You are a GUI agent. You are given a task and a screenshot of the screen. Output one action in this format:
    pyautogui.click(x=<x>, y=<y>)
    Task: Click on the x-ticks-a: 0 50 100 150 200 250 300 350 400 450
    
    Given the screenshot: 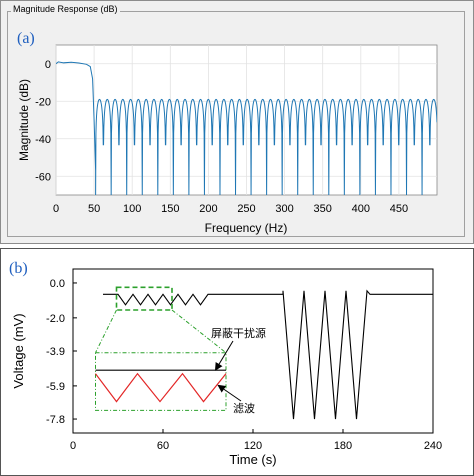 What is the action you would take?
    pyautogui.click(x=230, y=209)
    